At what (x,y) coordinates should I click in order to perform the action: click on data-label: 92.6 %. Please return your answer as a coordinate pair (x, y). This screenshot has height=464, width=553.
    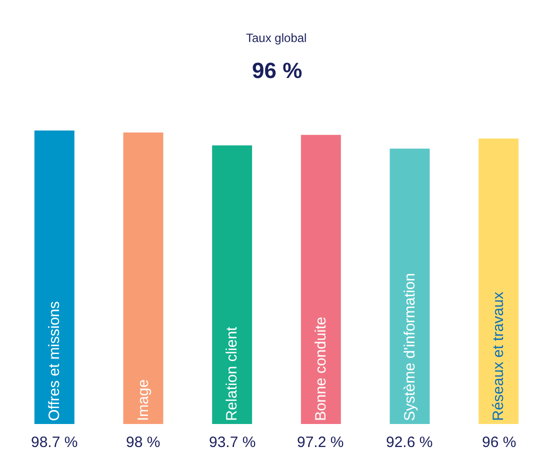
    Looking at the image, I should click on (409, 442).